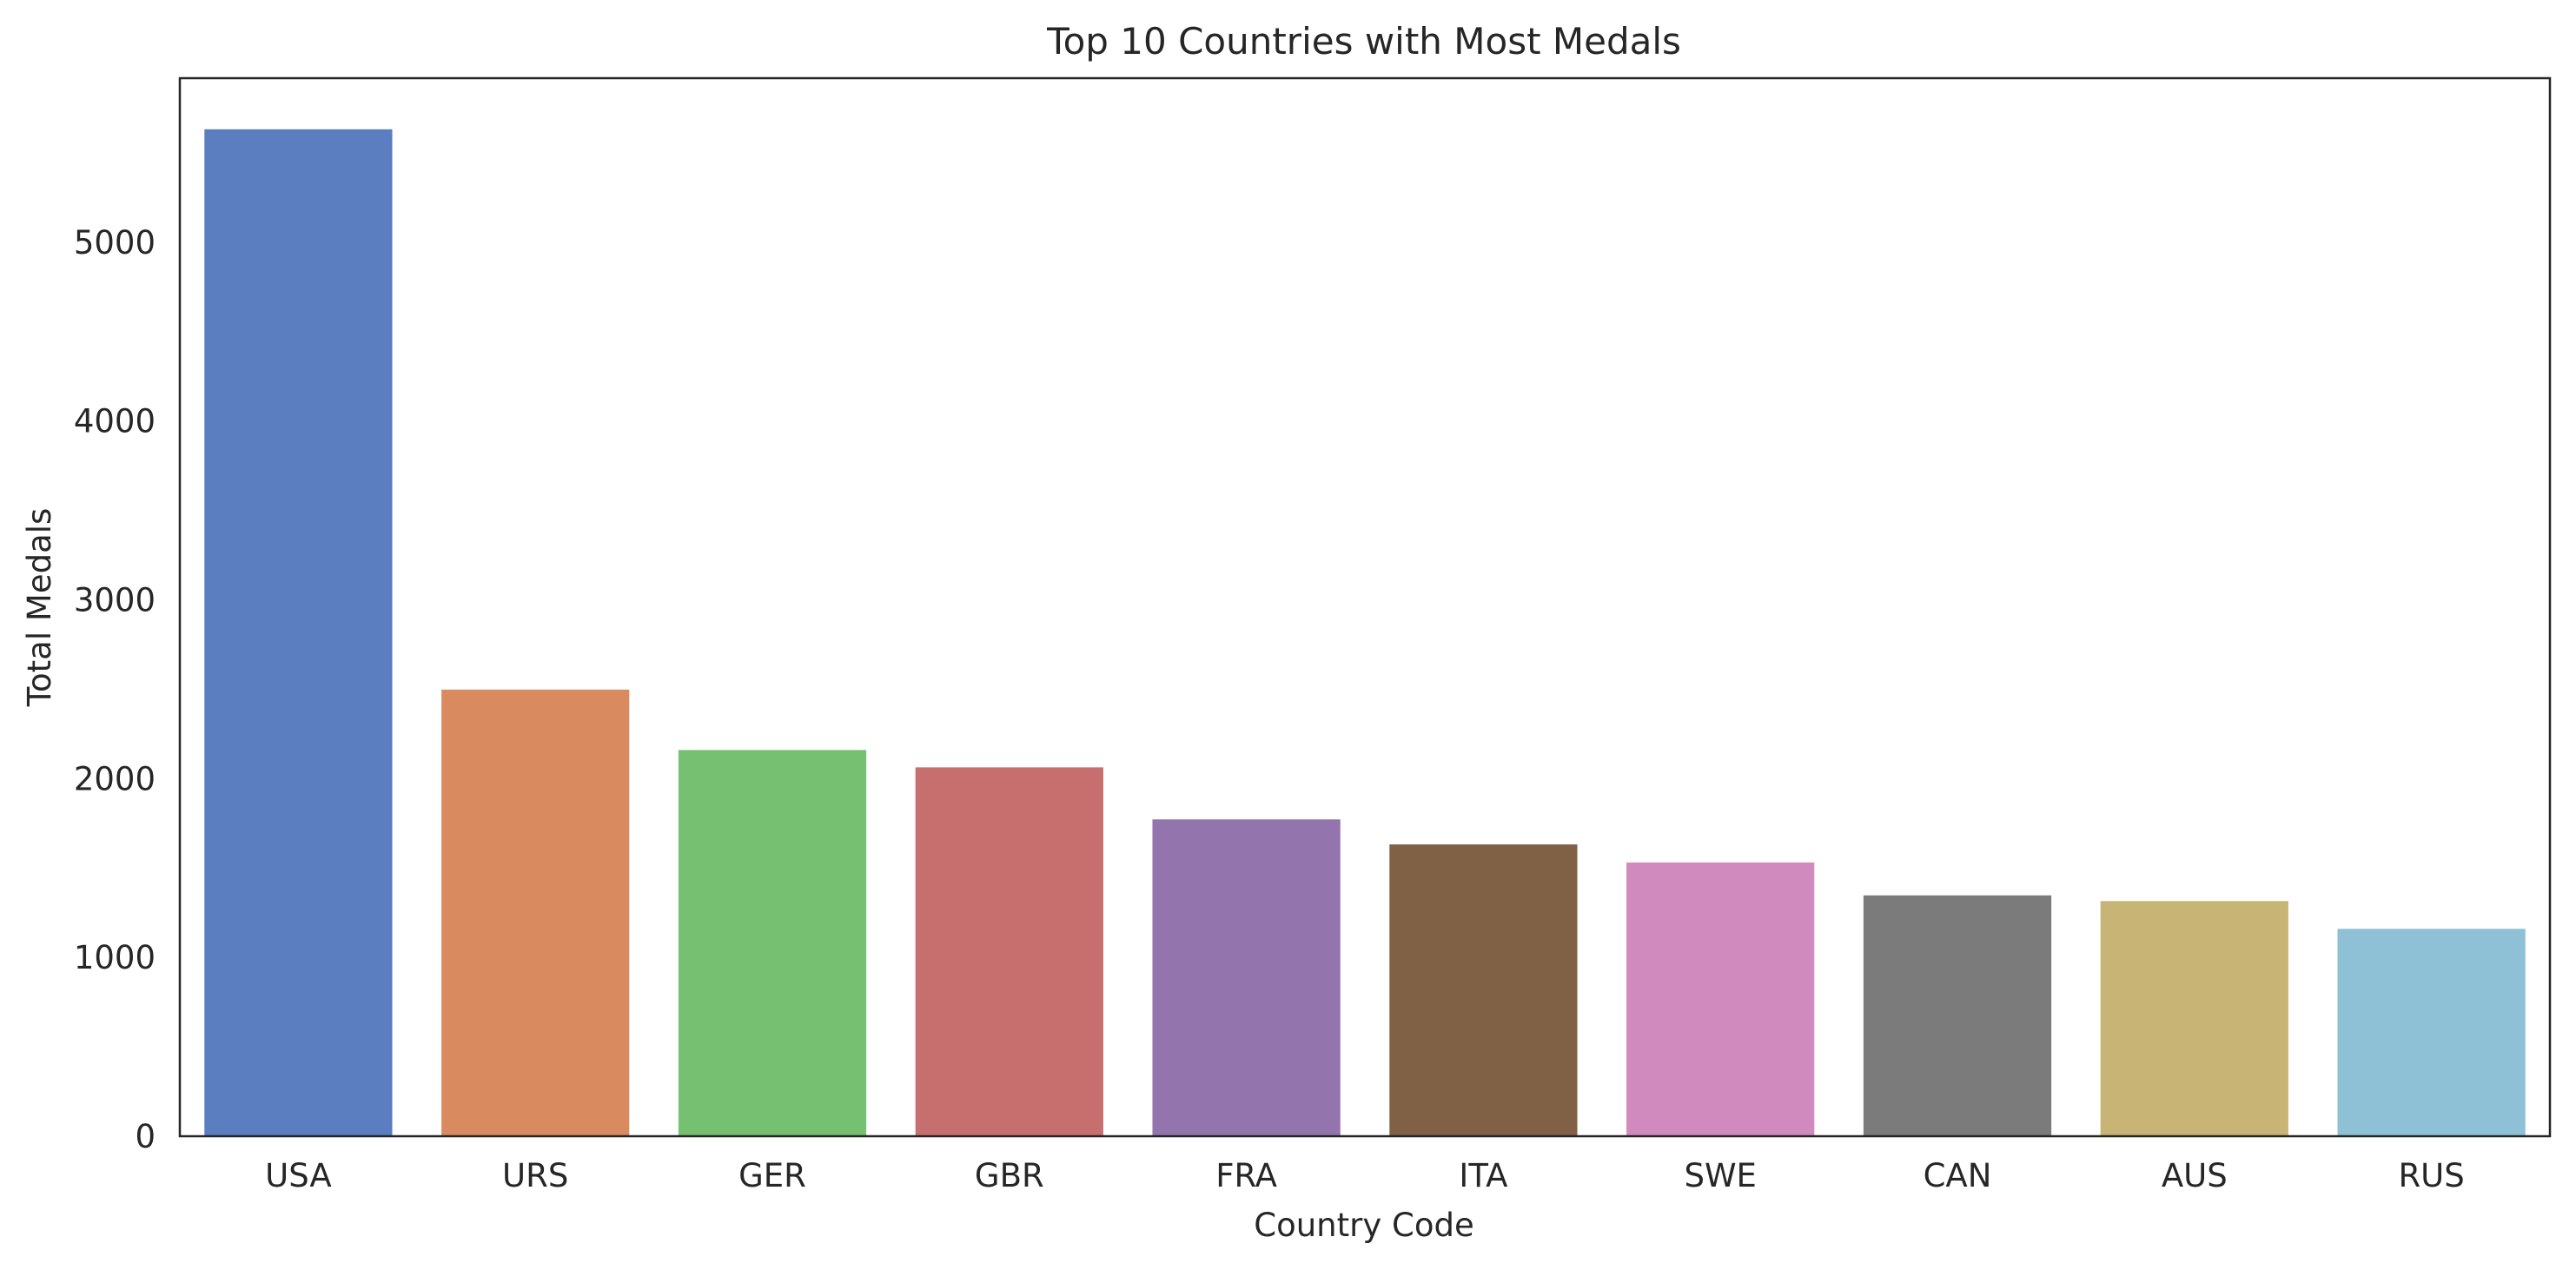 Image resolution: width=2576 pixels, height=1270 pixels. I want to click on x-tick-label-gbr: GBR, so click(1009, 1175).